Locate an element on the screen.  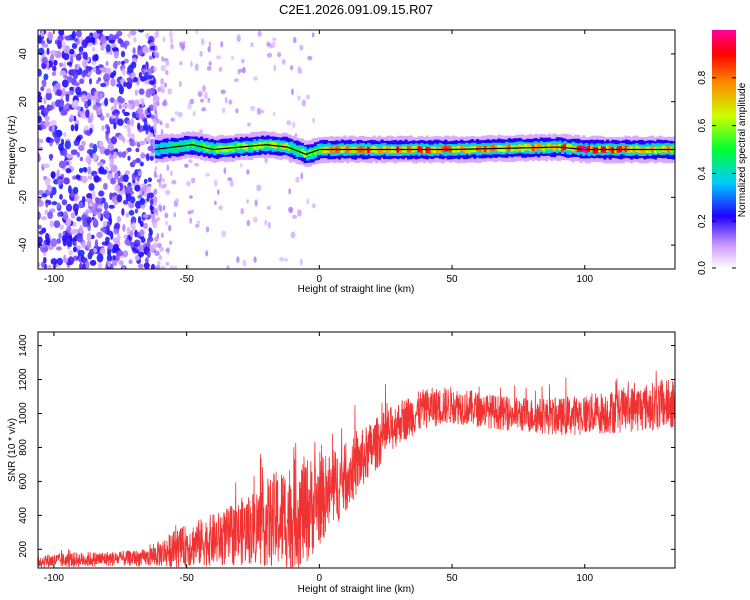
y-tick-label: 20 is located at coordinates (23, 102).